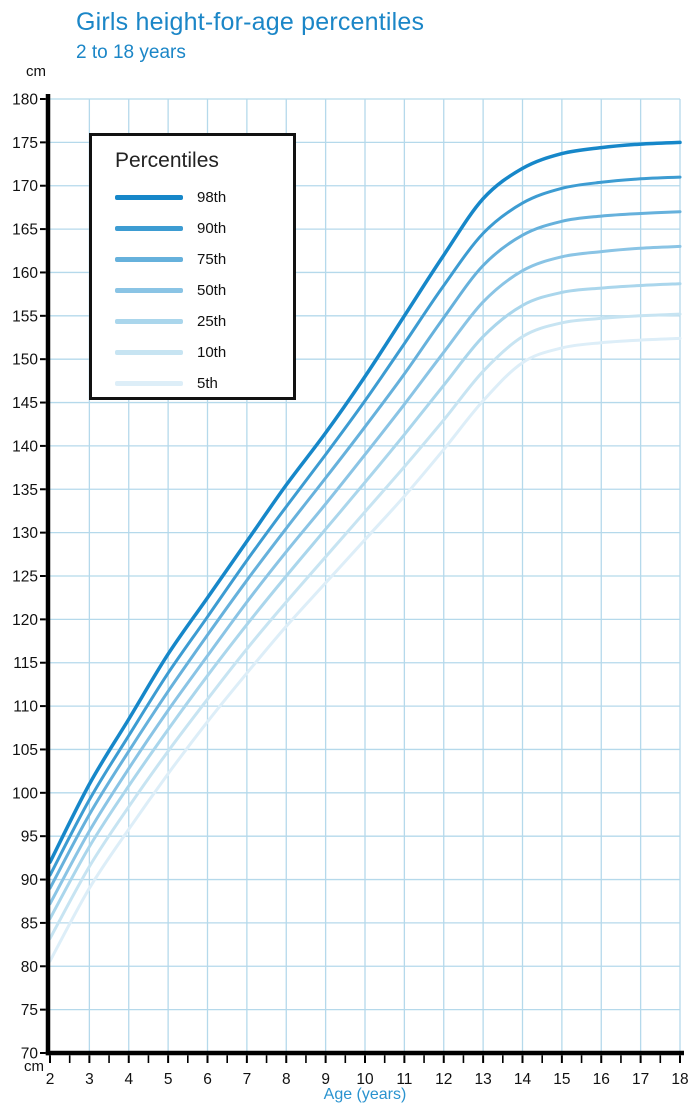  Describe the element at coordinates (25, 100) in the screenshot. I see `y-tick-label: 180` at that location.